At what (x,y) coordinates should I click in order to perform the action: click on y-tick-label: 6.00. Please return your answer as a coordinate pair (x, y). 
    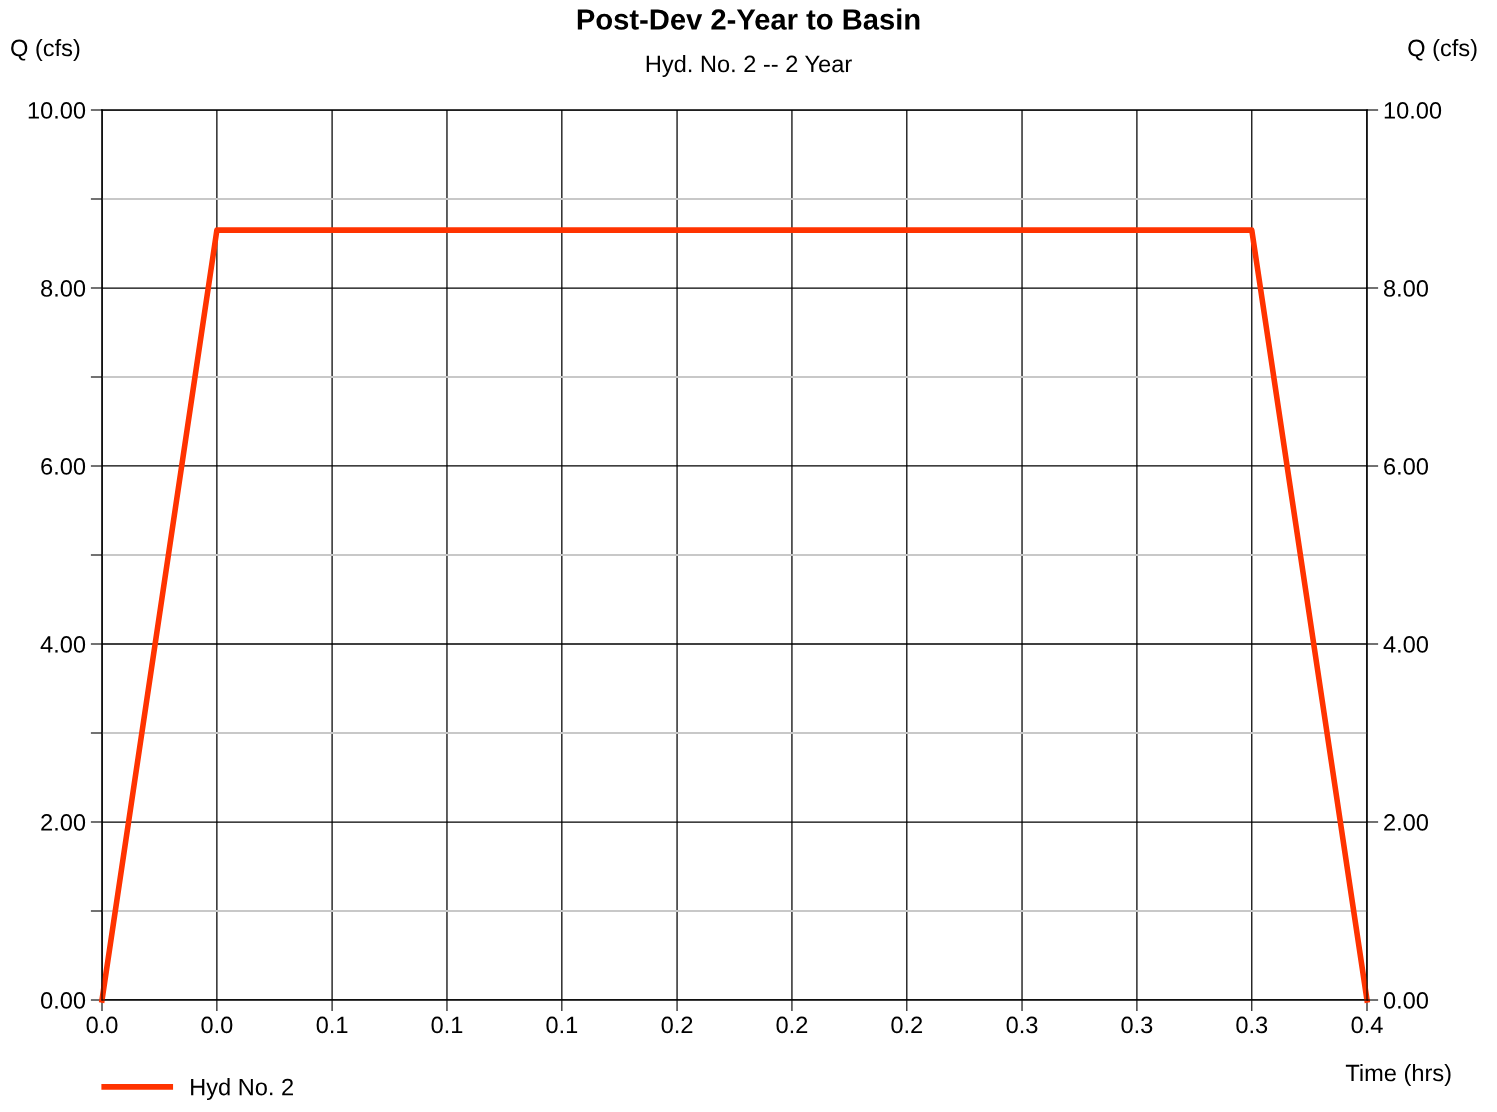
    Looking at the image, I should click on (63, 466).